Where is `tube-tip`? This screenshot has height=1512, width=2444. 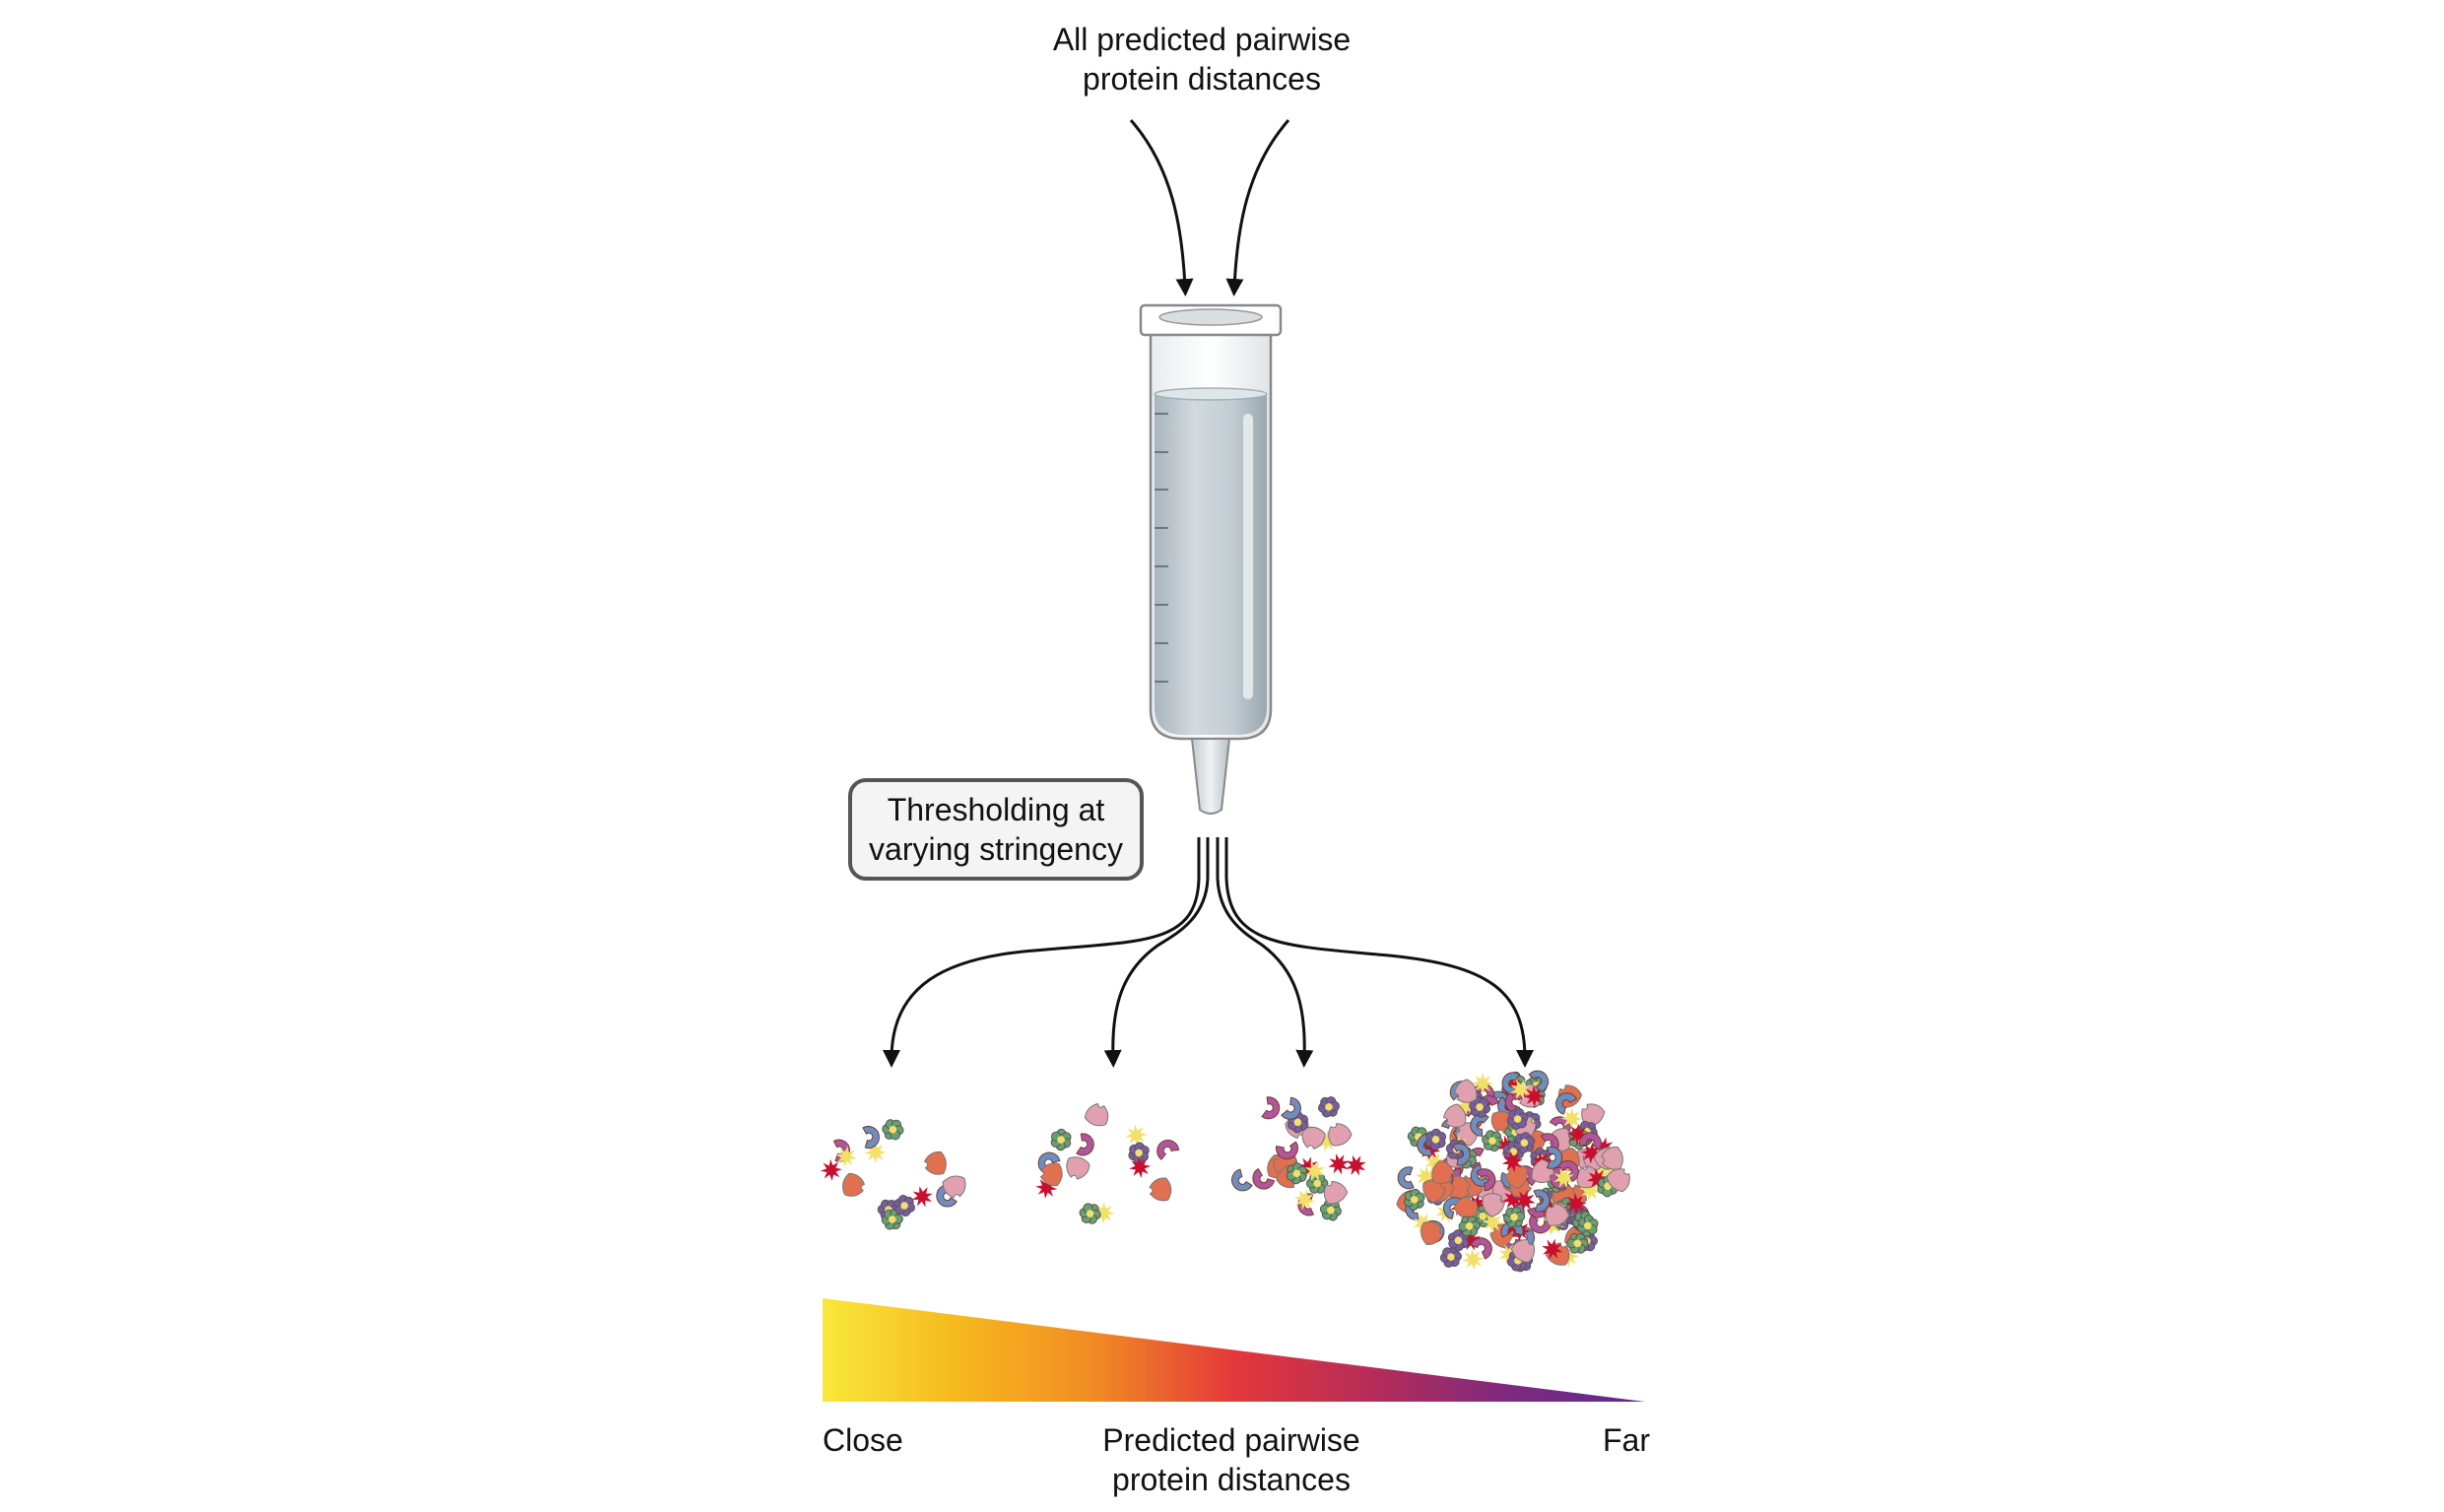
tube-tip is located at coordinates (1210, 776).